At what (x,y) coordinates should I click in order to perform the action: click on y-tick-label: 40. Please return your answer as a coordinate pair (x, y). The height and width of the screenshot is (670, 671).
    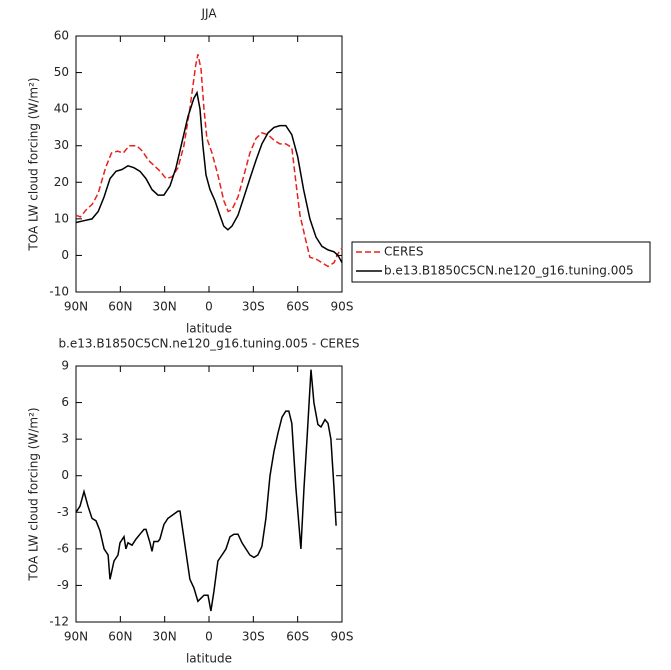
    Looking at the image, I should click on (61, 109).